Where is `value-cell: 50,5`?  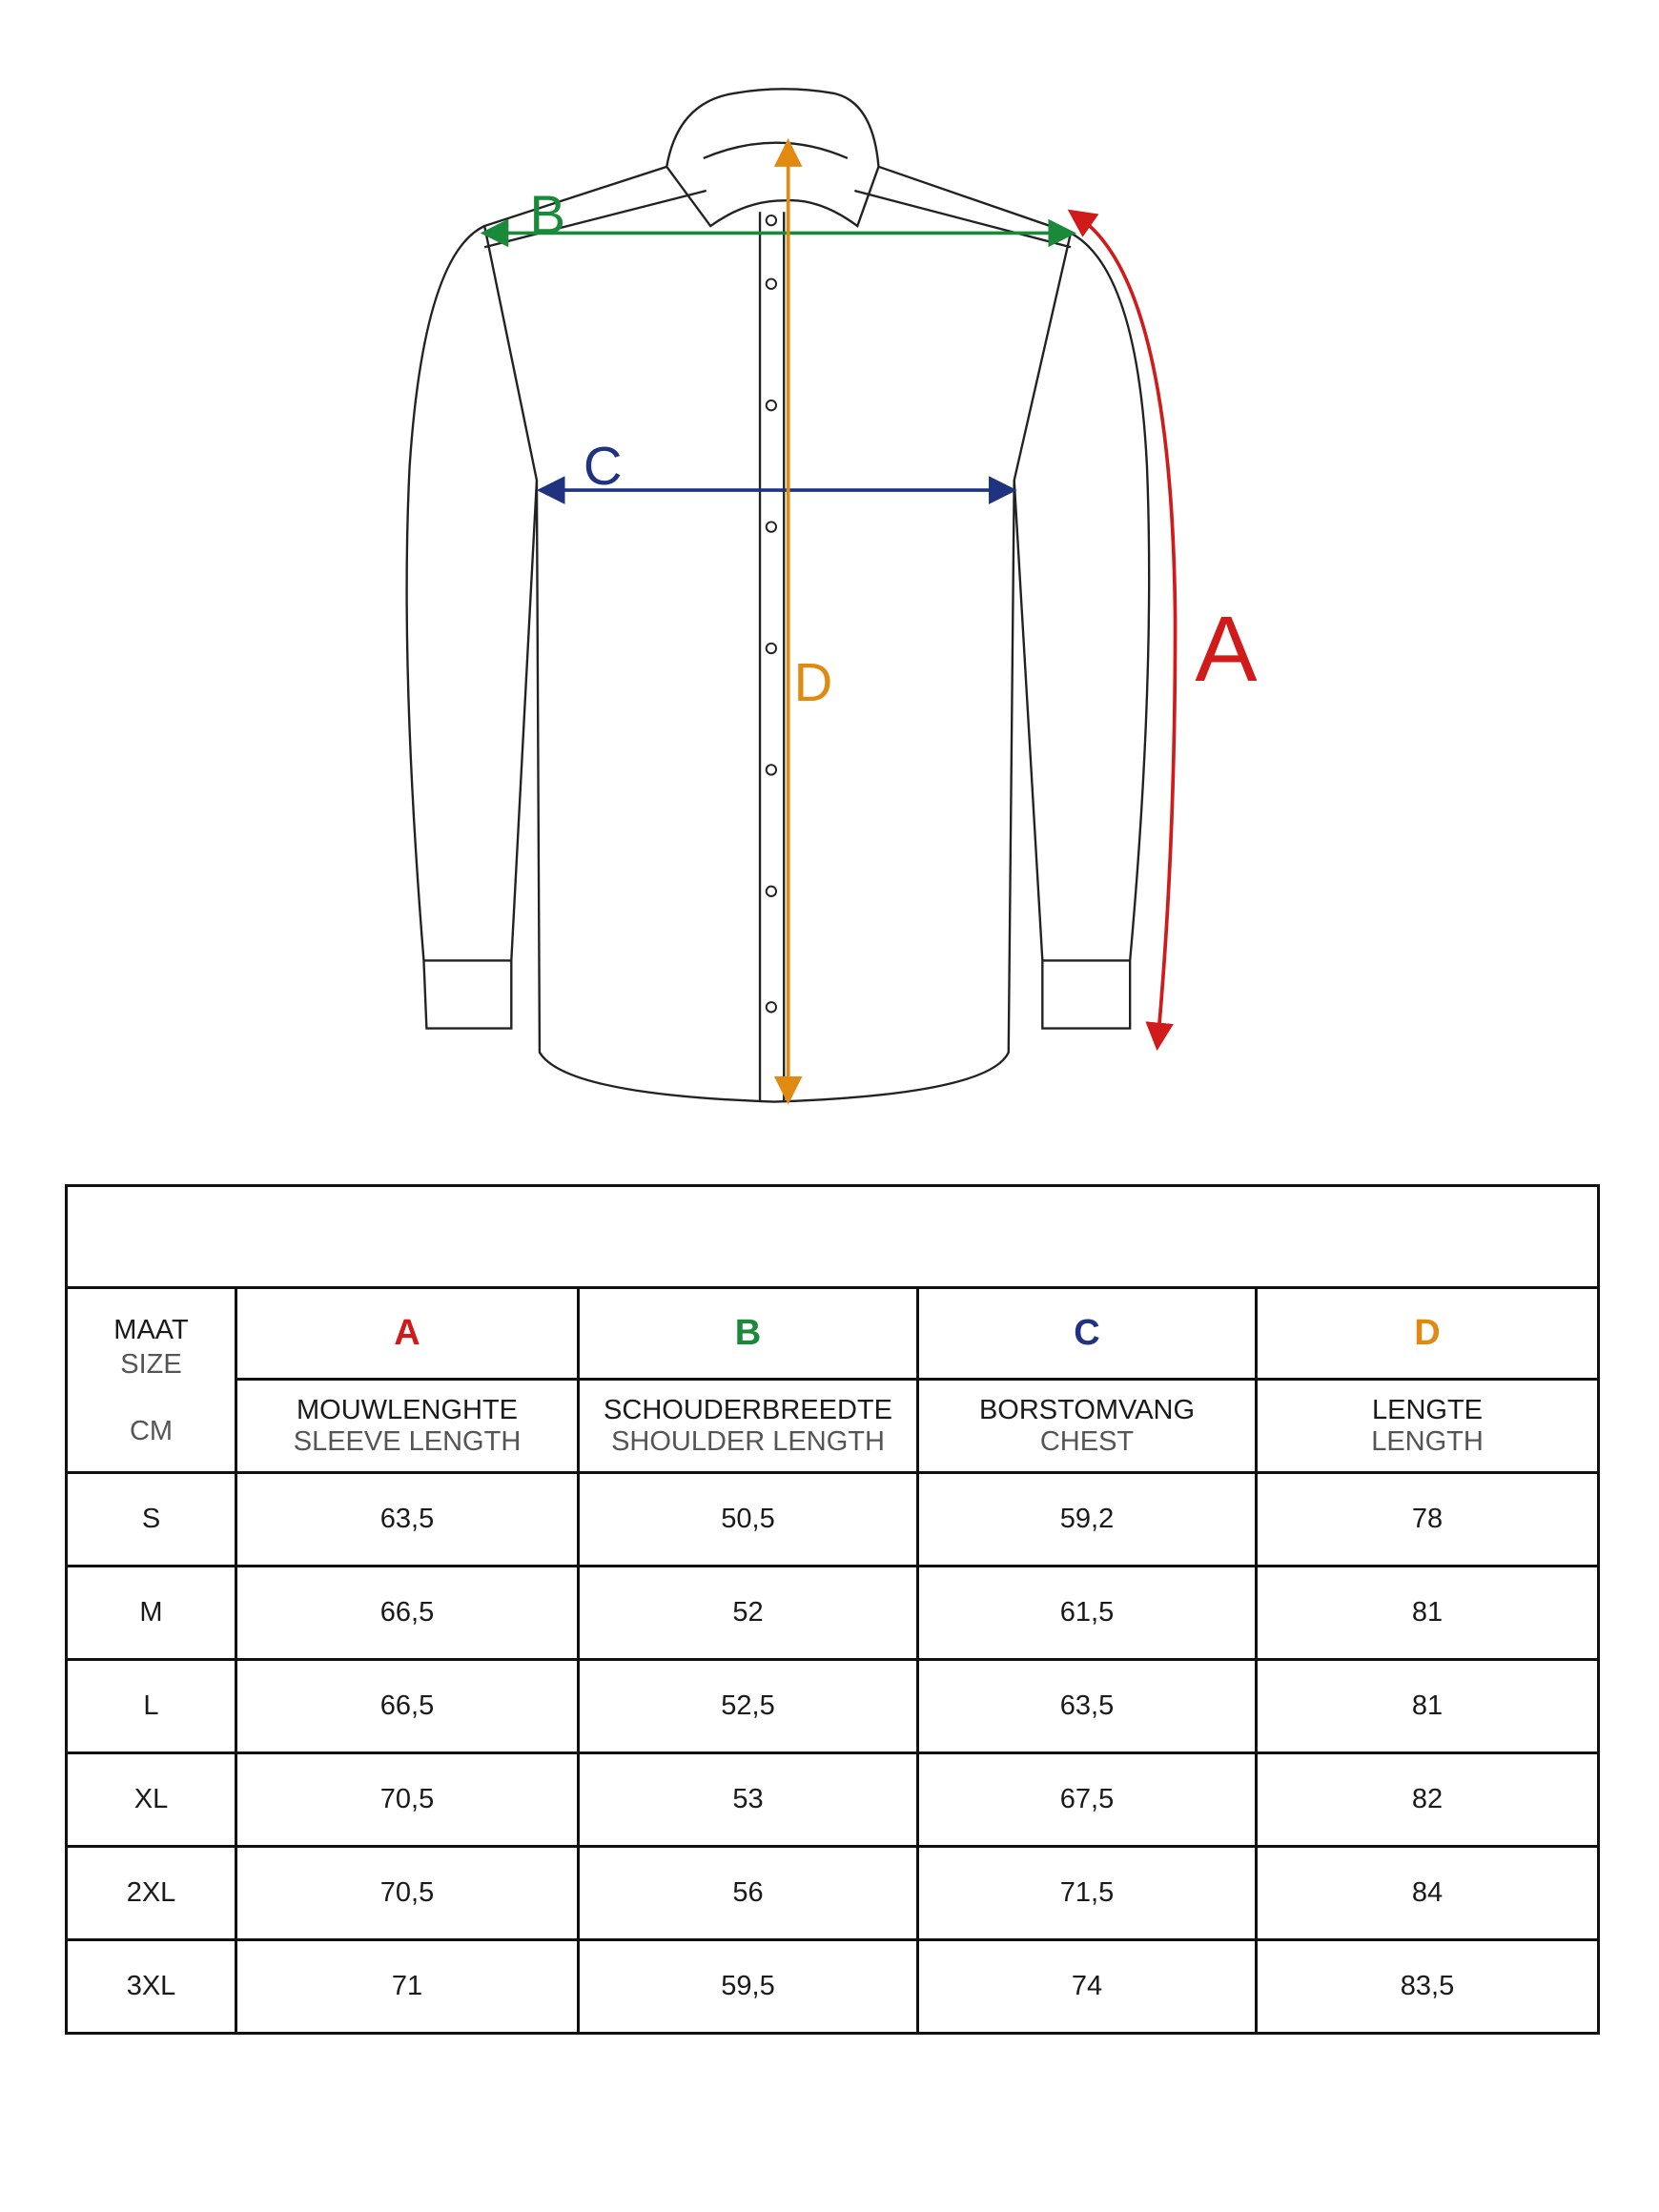 value-cell: 50,5 is located at coordinates (748, 1519).